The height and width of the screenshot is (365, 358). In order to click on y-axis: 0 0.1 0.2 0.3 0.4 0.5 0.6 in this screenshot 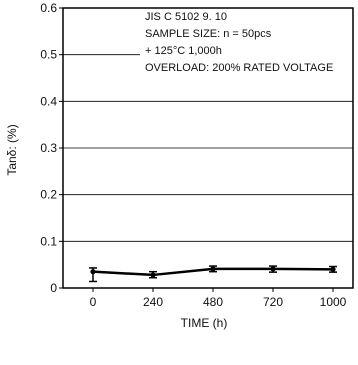, I will do `click(51, 148)`.